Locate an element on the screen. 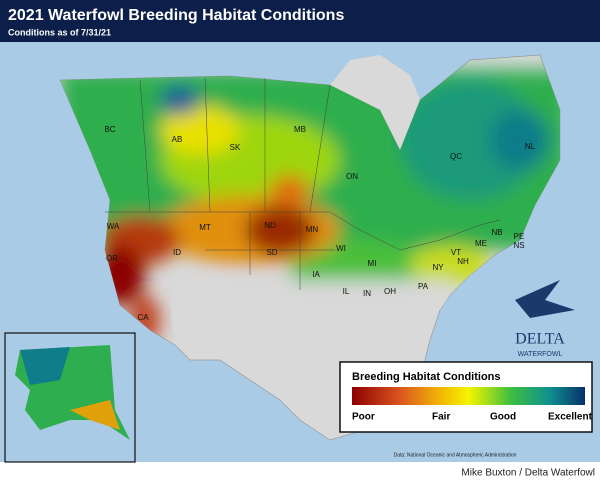 This screenshot has height=493, width=600. title-bar is located at coordinates (300, 21).